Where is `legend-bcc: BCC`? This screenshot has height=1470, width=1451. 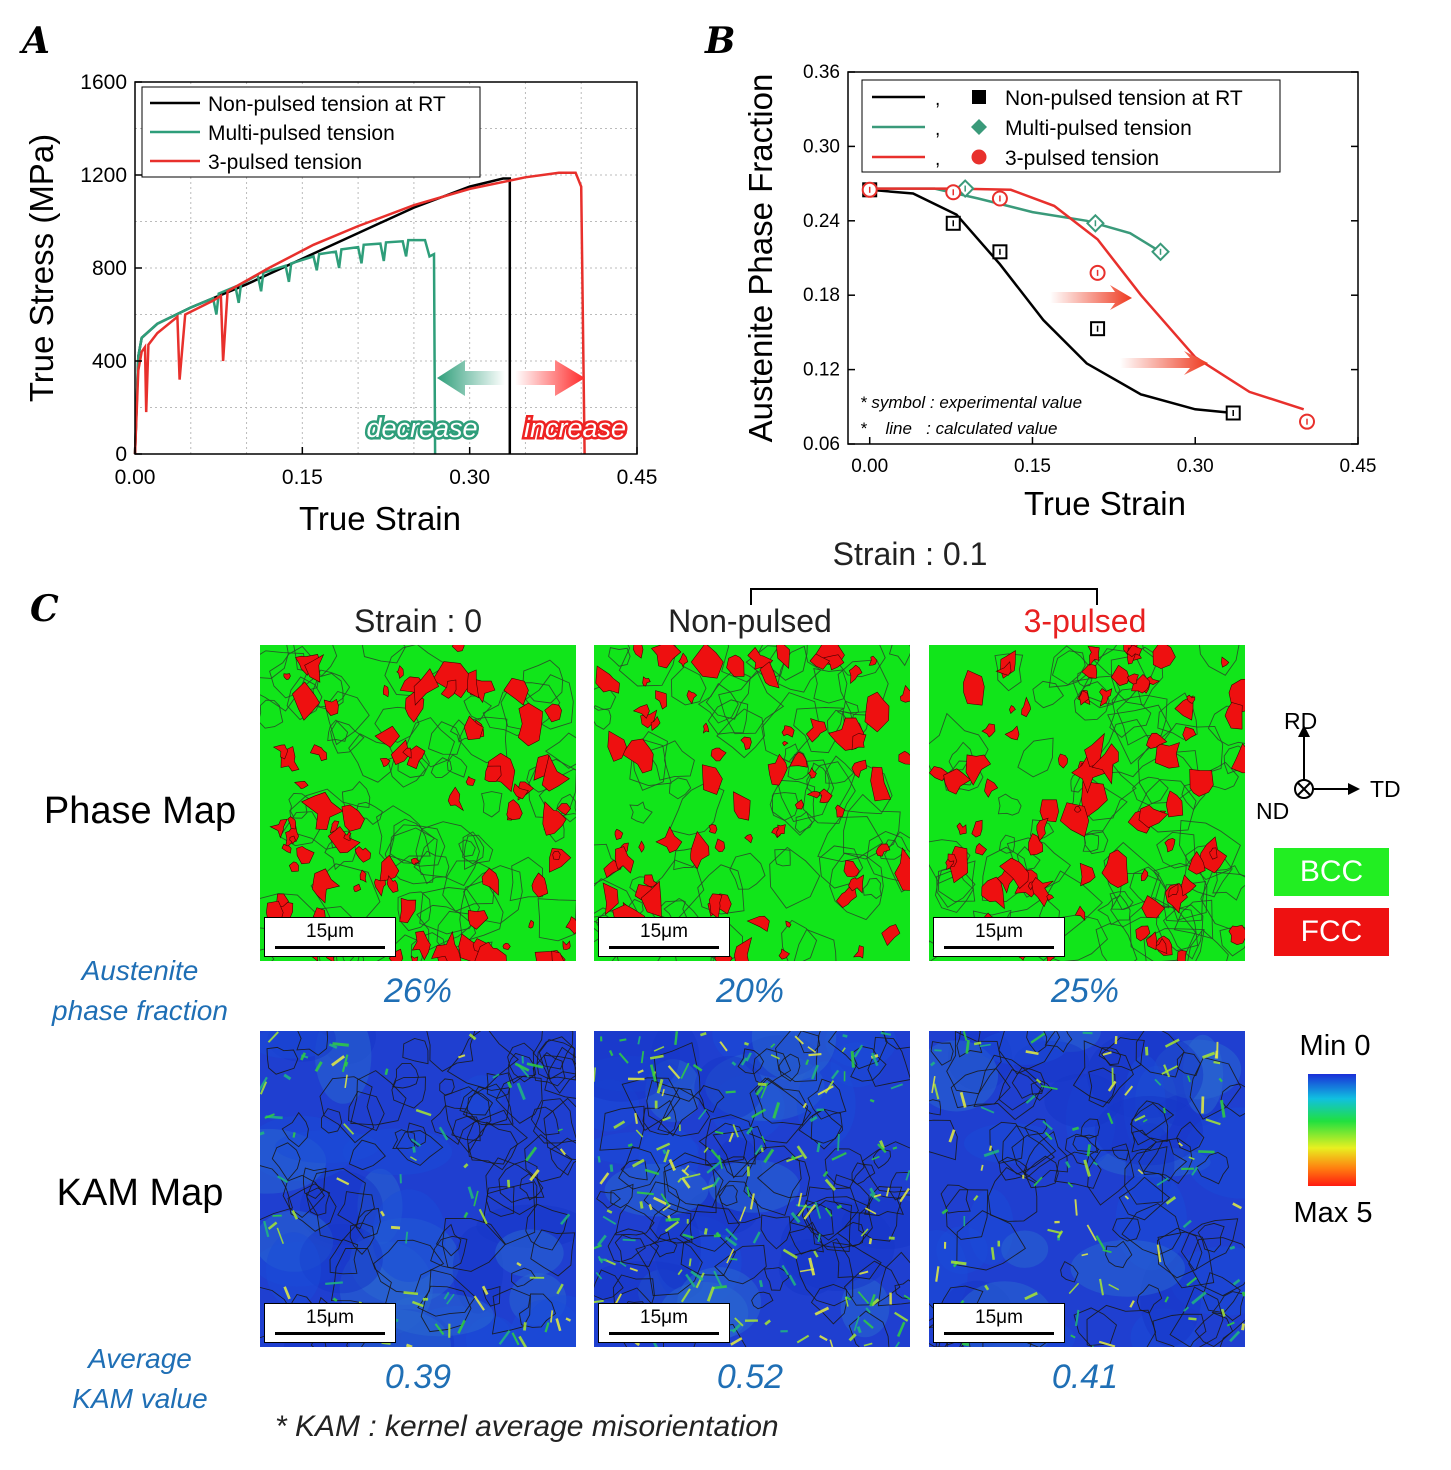 legend-bcc: BCC is located at coordinates (1331, 872).